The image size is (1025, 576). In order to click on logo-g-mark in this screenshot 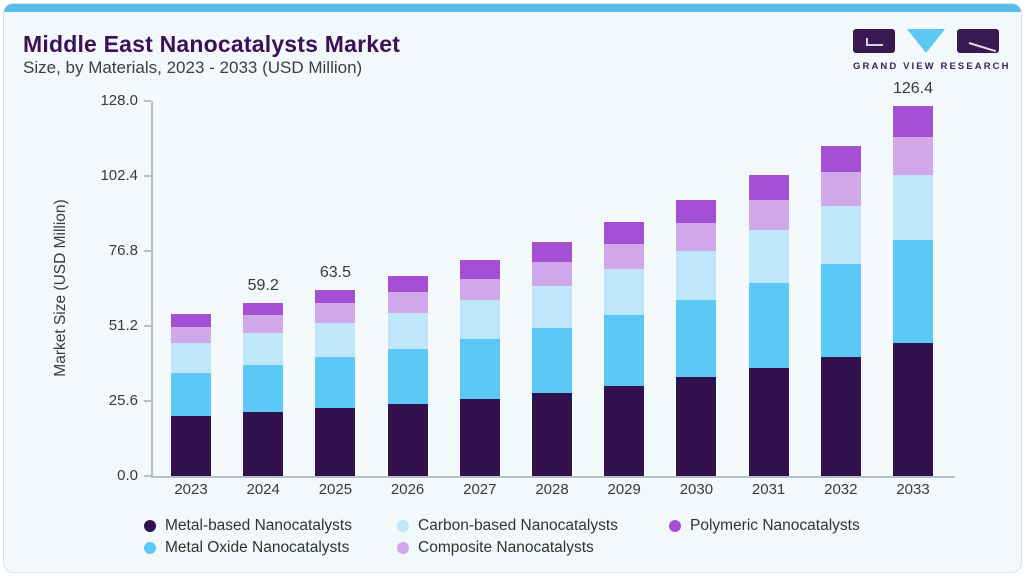, I will do `click(874, 41)`.